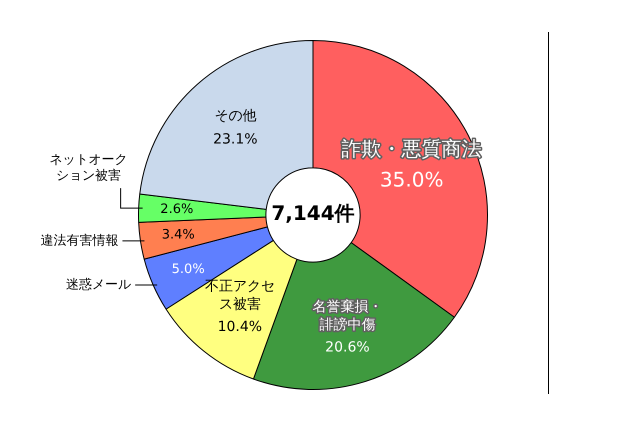 Image resolution: width=640 pixels, height=426 pixels. What do you see at coordinates (177, 210) in the screenshot?
I see `data-label: 2.6%` at bounding box center [177, 210].